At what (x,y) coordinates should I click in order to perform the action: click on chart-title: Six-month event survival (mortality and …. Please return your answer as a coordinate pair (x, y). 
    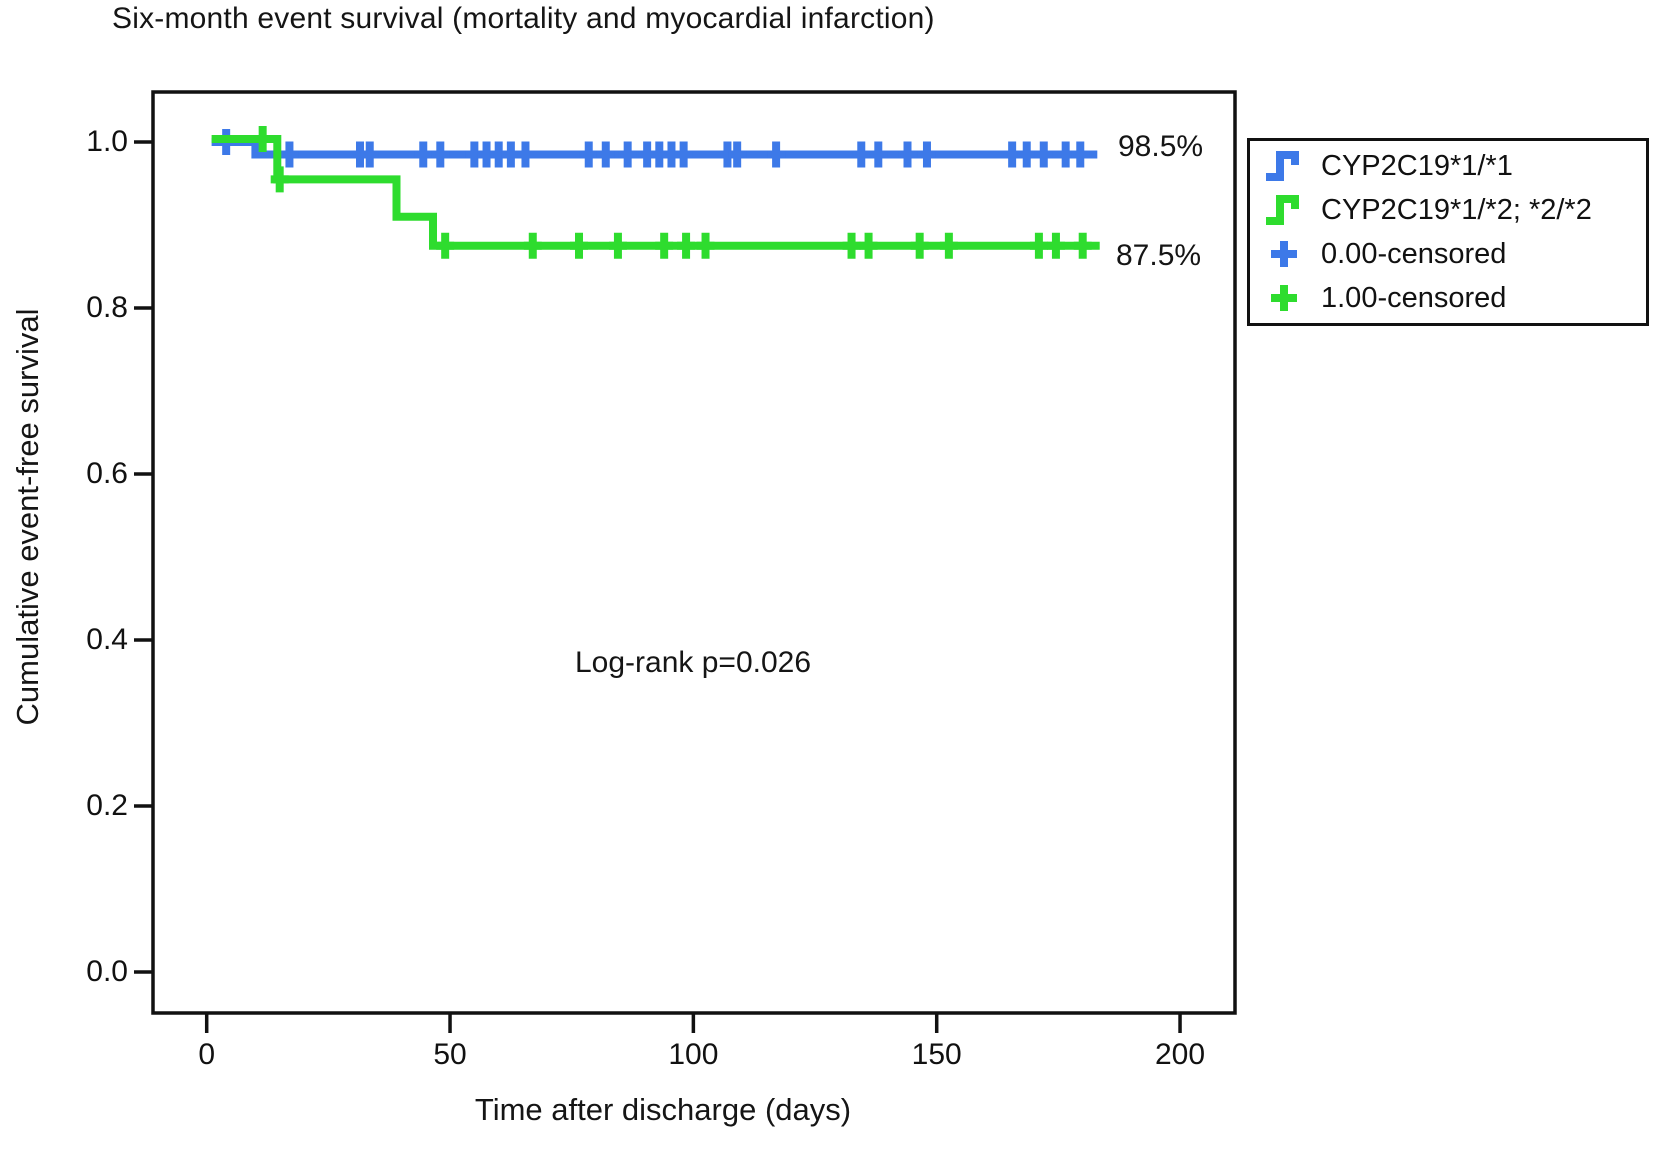
    Looking at the image, I should click on (523, 18).